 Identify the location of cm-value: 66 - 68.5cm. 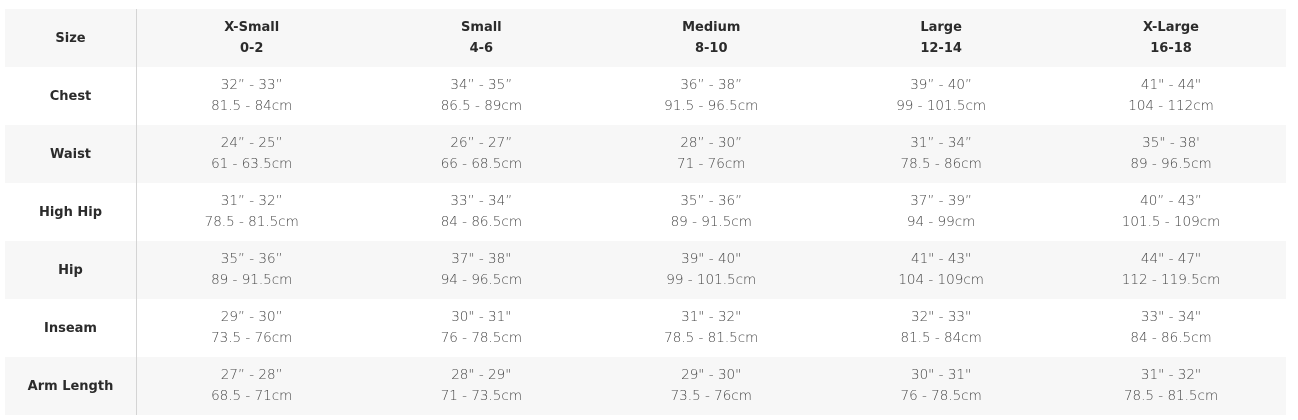
(481, 164).